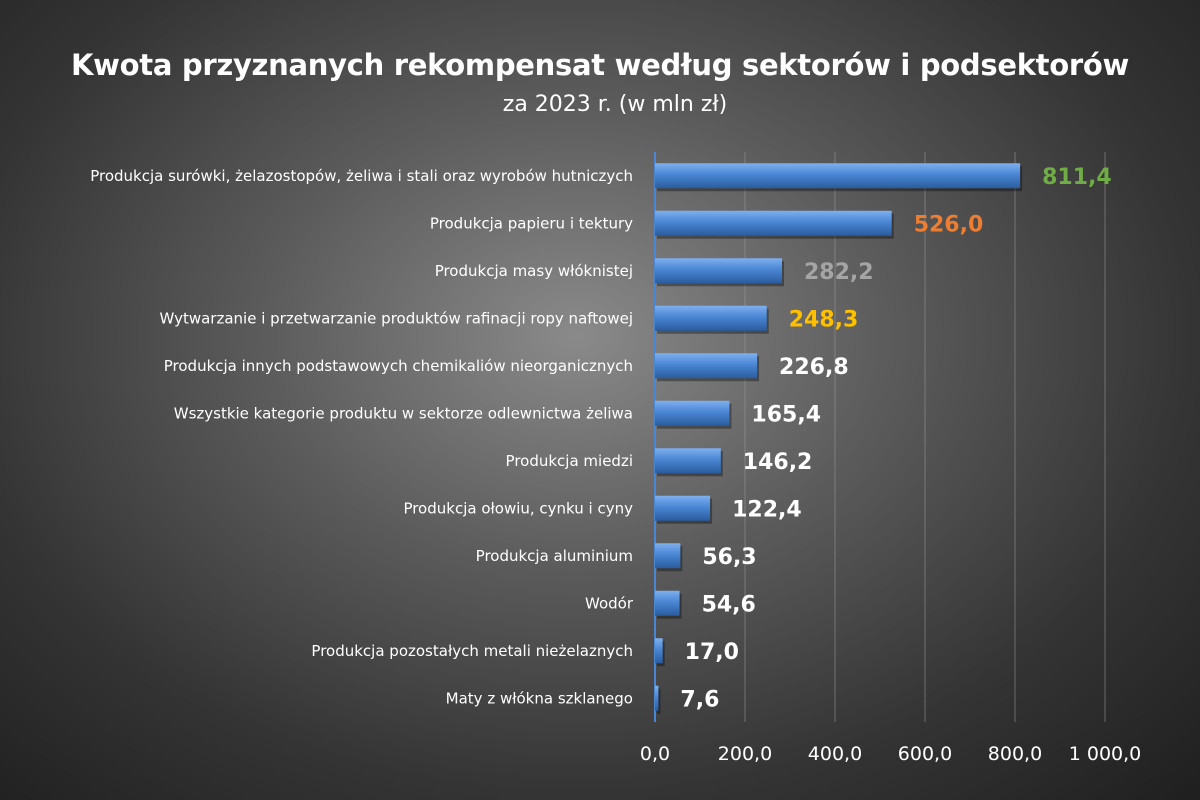 The height and width of the screenshot is (800, 1200). What do you see at coordinates (534, 271) in the screenshot?
I see `category-label: Produkcja masy włóknistej` at bounding box center [534, 271].